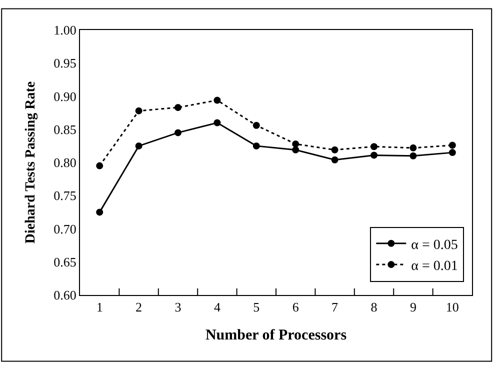 Image resolution: width=502 pixels, height=365 pixels. What do you see at coordinates (296, 307) in the screenshot?
I see `x-tick-label: 6` at bounding box center [296, 307].